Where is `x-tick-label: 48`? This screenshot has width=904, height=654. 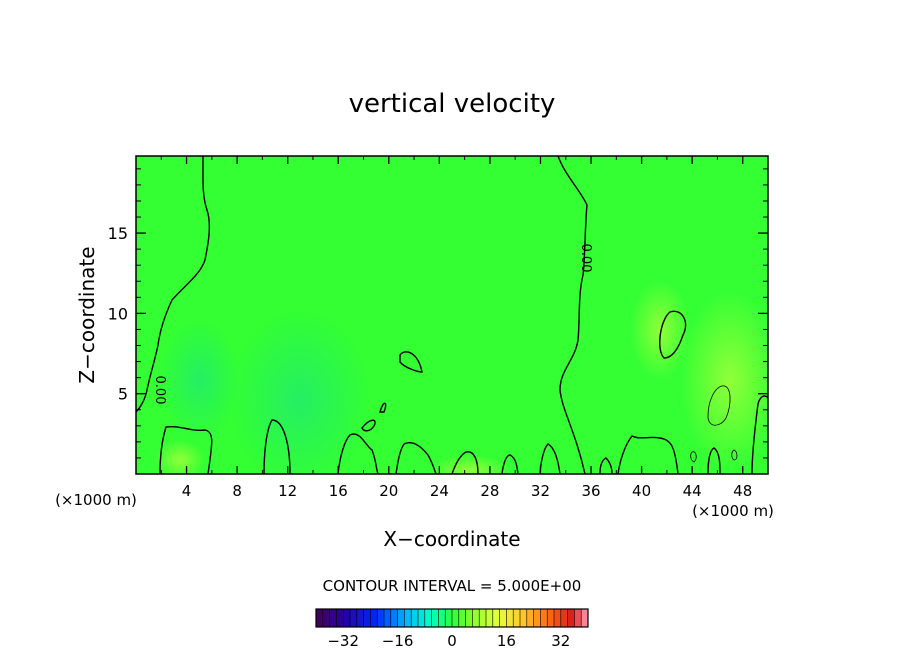
x-tick-label: 48 is located at coordinates (742, 491).